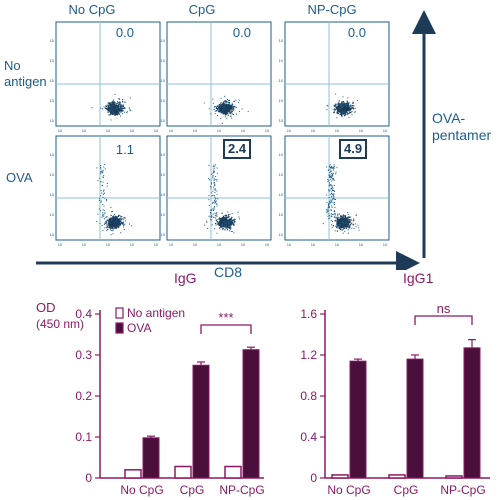 Image resolution: width=500 pixels, height=500 pixels. What do you see at coordinates (83, 437) in the screenshot?
I see `y-tick-label: 0.1` at bounding box center [83, 437].